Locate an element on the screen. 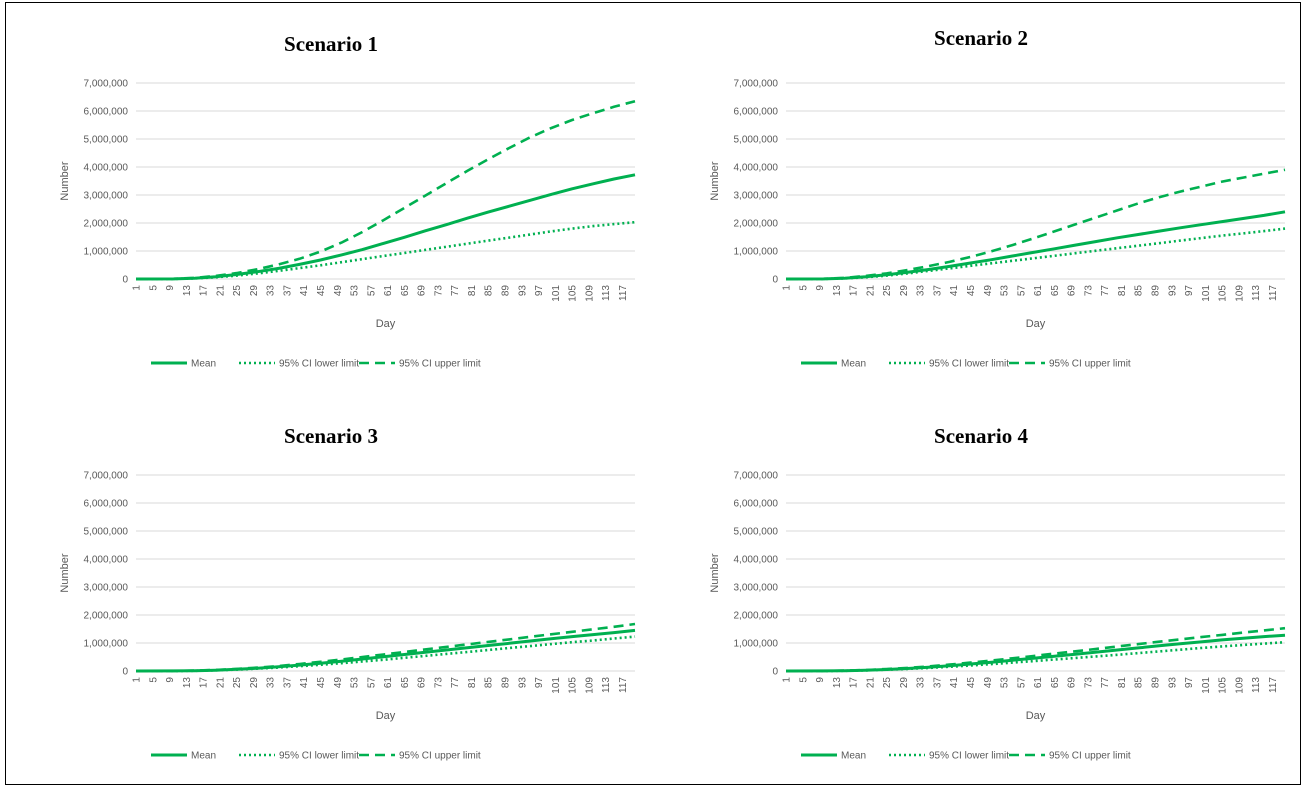 The width and height of the screenshot is (1309, 792). x-tick-label: 41 is located at coordinates (954, 291).